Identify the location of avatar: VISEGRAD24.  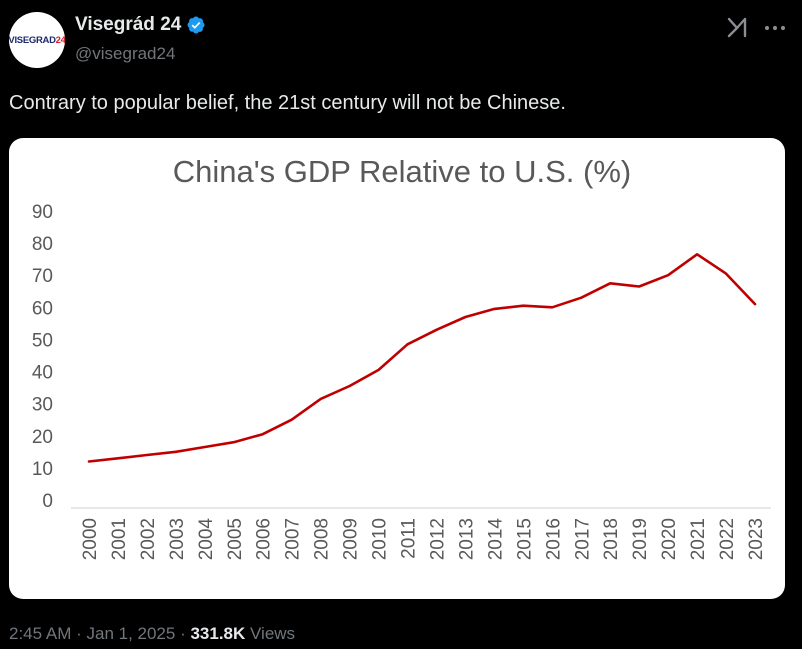
(37, 40).